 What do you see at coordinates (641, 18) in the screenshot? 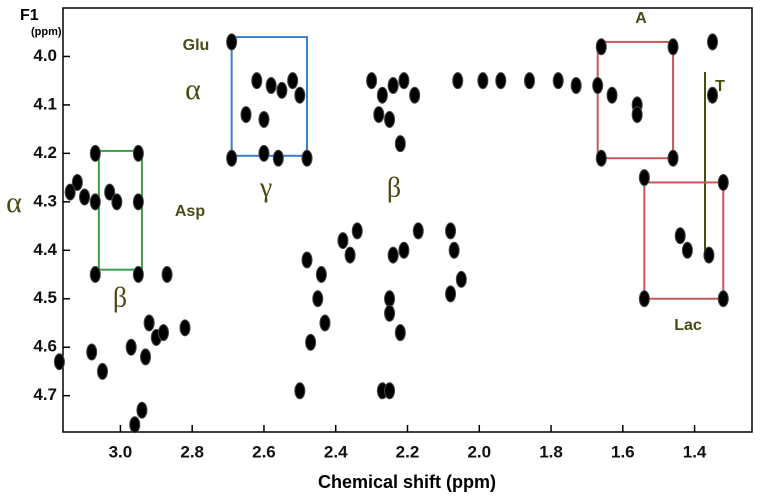
I see `annotation: A` at bounding box center [641, 18].